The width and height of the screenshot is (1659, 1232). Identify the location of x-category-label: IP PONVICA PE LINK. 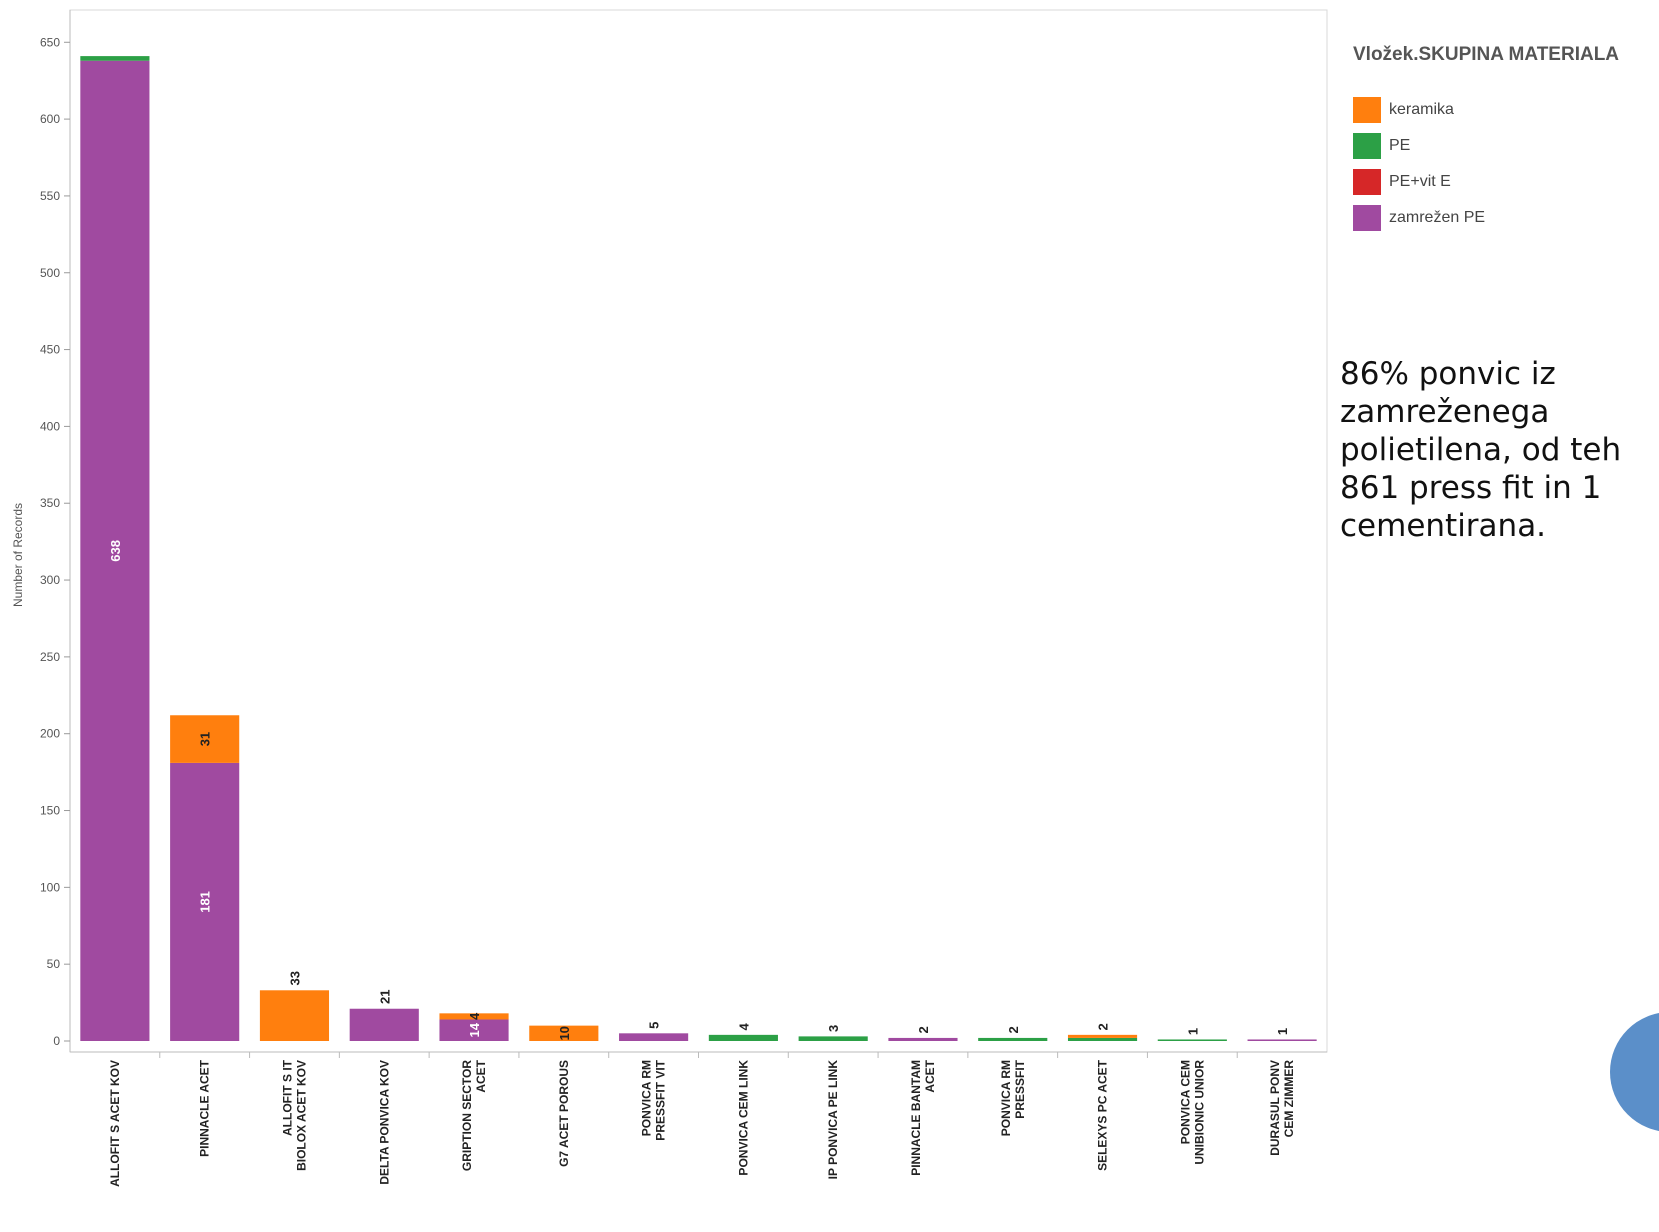
(833, 1120).